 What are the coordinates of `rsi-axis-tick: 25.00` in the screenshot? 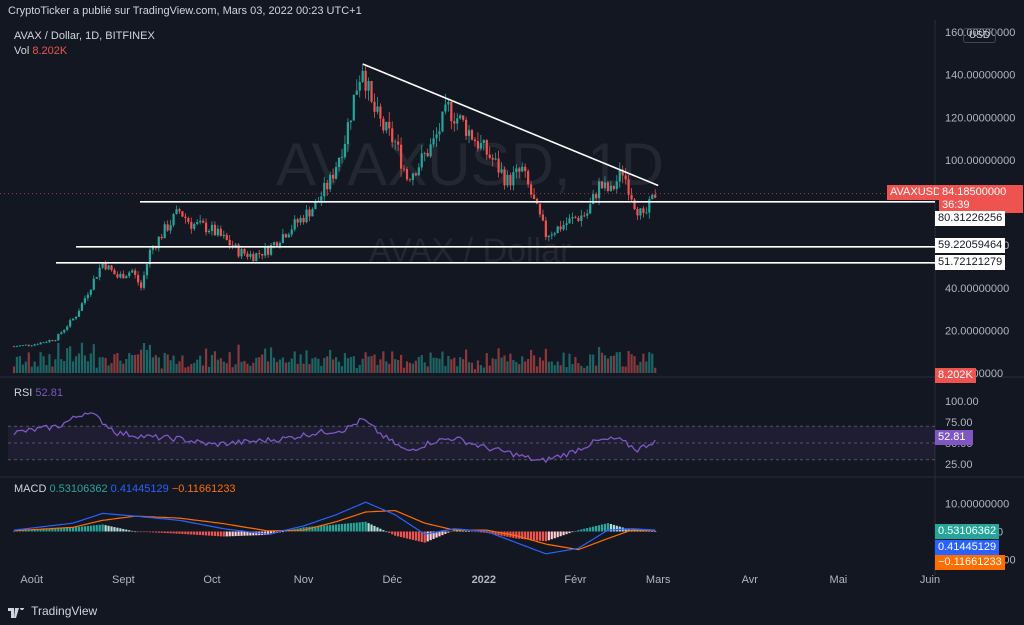 It's located at (959, 465).